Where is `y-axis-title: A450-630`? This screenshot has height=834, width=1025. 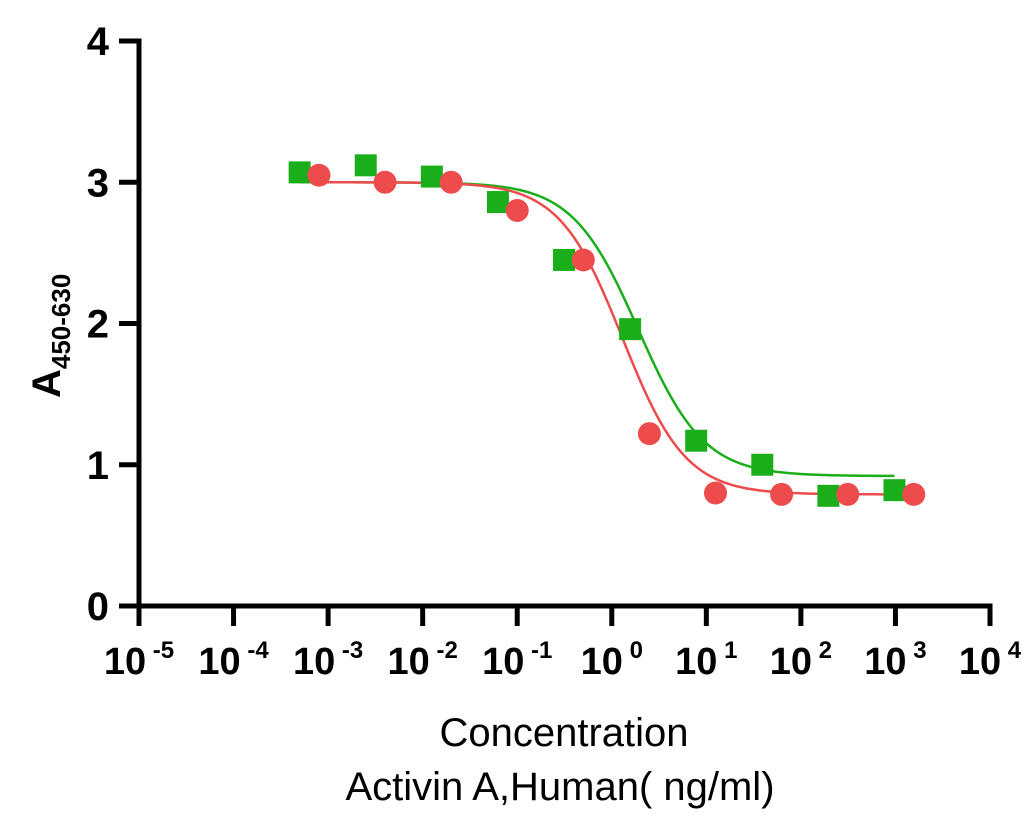 y-axis-title: A450-630 is located at coordinates (50, 336).